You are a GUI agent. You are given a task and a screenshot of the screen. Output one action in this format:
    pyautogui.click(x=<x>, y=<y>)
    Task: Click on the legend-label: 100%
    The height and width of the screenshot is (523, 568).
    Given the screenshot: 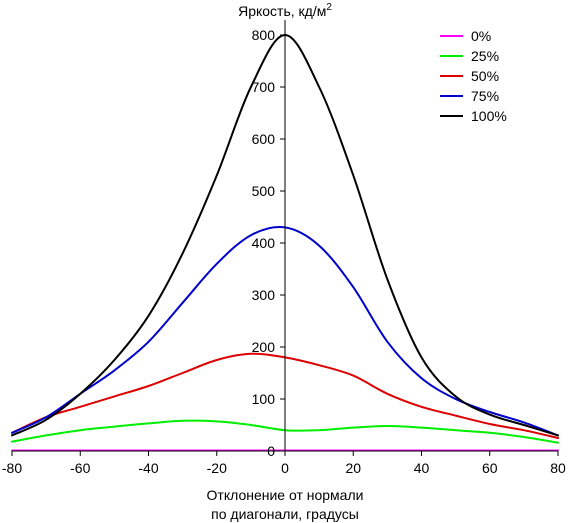 What is the action you would take?
    pyautogui.click(x=489, y=116)
    